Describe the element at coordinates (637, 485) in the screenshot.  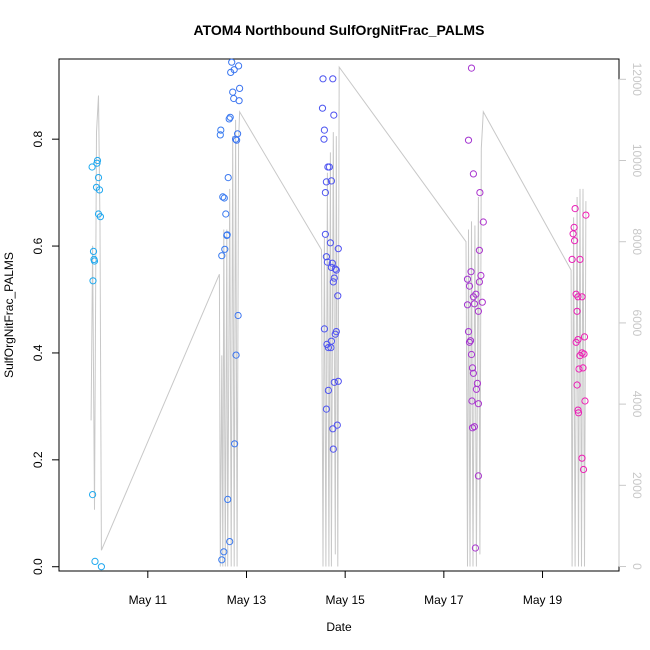
I see `y2-tick-label: 2000` at that location.